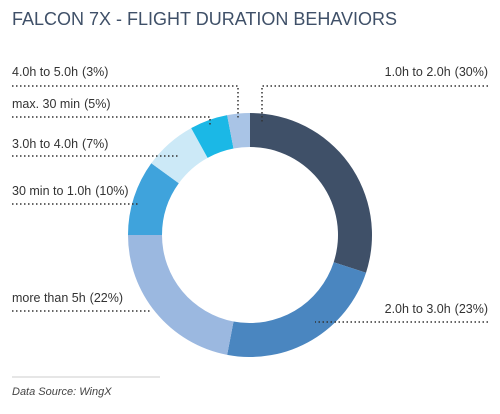 The width and height of the screenshot is (500, 414). I want to click on value-label: (5%), so click(97, 104).